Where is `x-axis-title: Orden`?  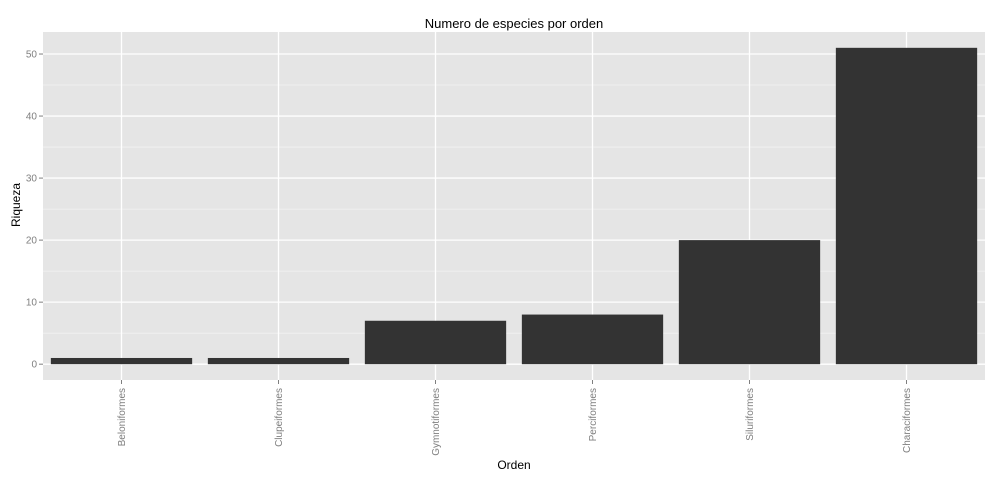
x-axis-title: Orden is located at coordinates (513, 465).